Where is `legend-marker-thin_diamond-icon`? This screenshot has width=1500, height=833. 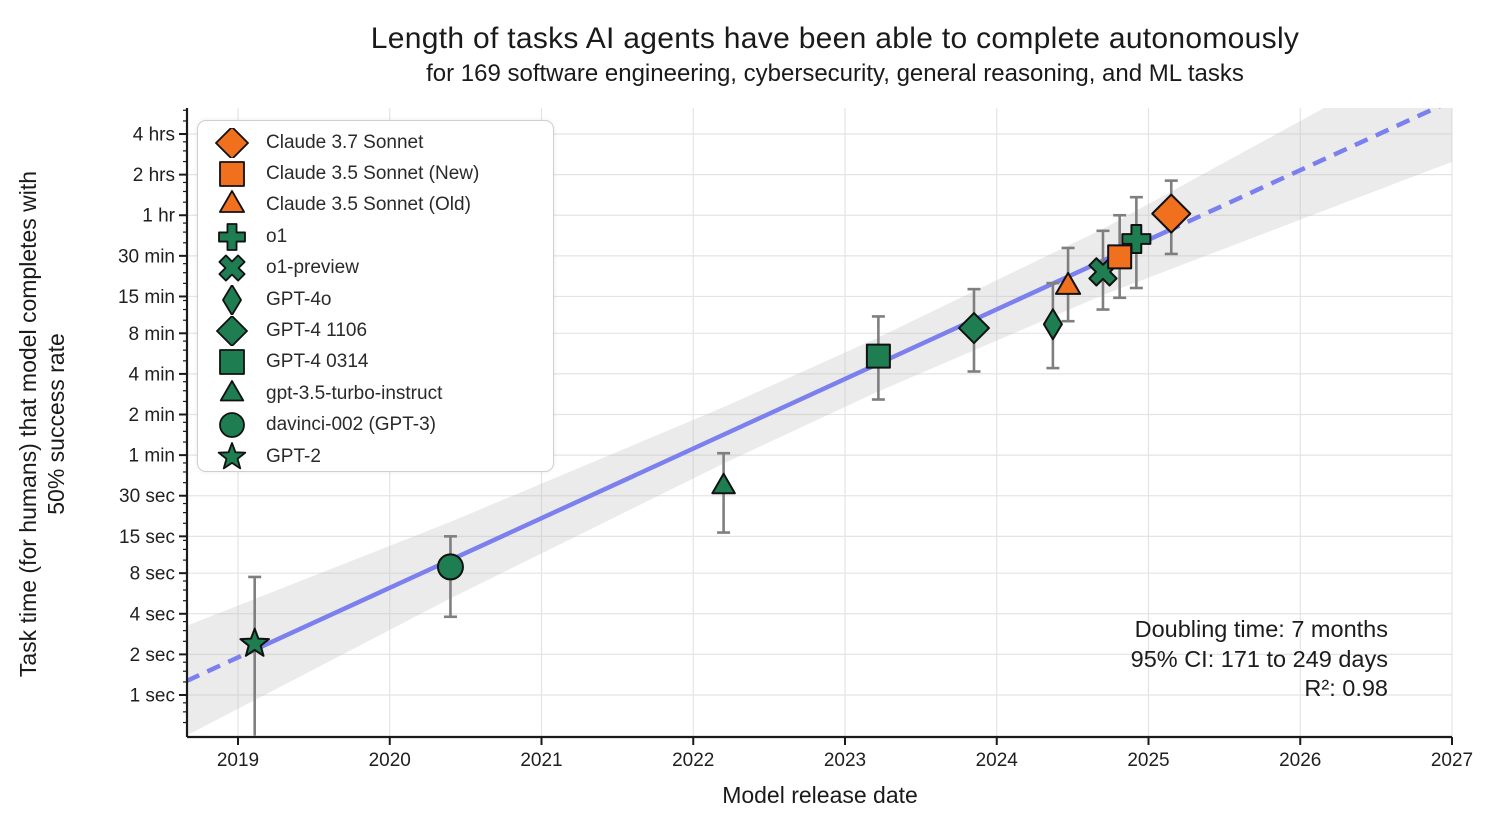
legend-marker-thin_diamond-icon is located at coordinates (232, 299).